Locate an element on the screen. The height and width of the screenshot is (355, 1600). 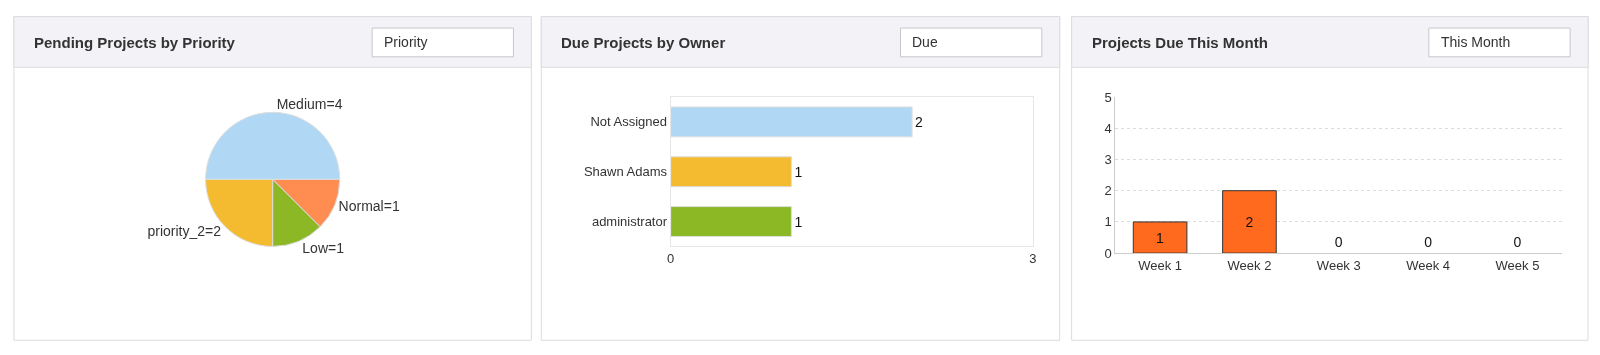
x-tick-label: Week 1 is located at coordinates (1160, 265).